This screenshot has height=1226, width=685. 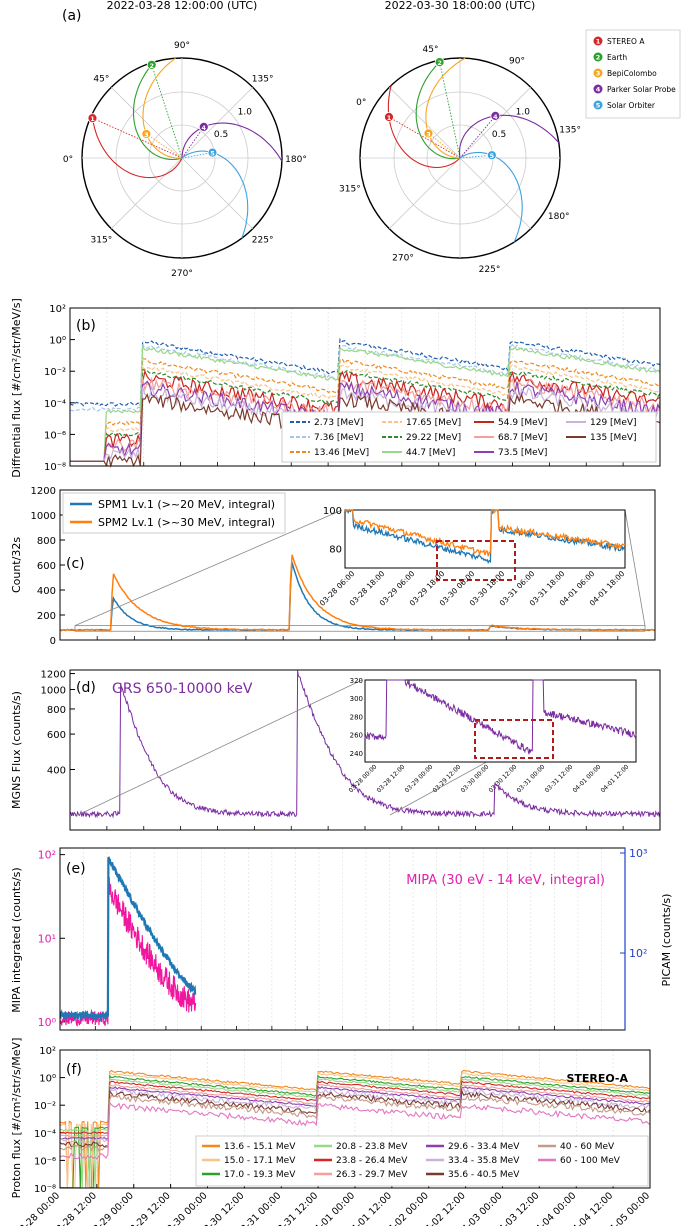 I want to click on y-tick-label: 10⁻⁸, so click(x=55, y=467).